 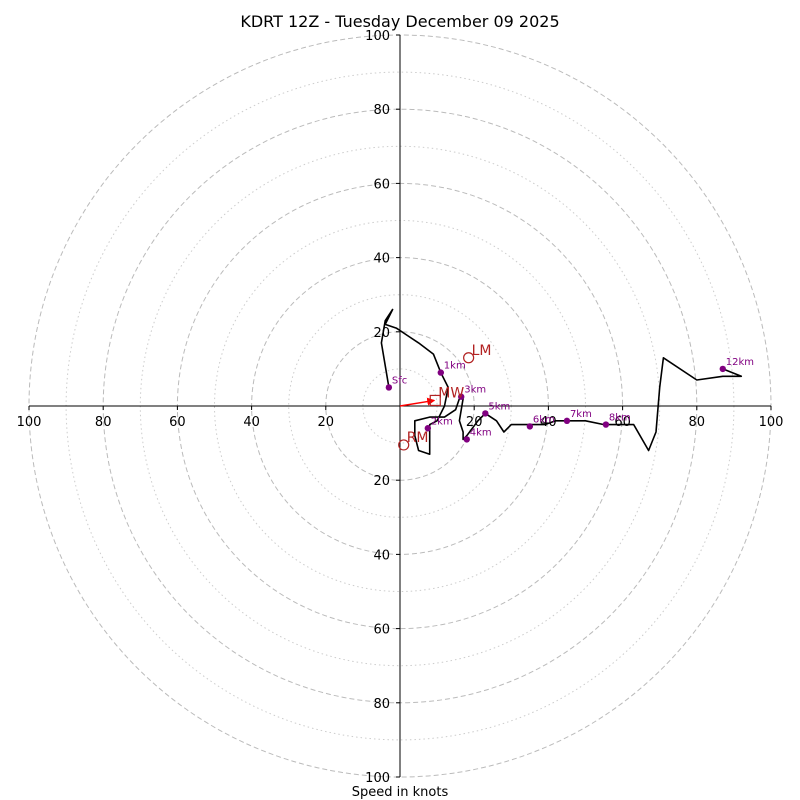 I want to click on hodograph-trace, so click(x=561, y=382).